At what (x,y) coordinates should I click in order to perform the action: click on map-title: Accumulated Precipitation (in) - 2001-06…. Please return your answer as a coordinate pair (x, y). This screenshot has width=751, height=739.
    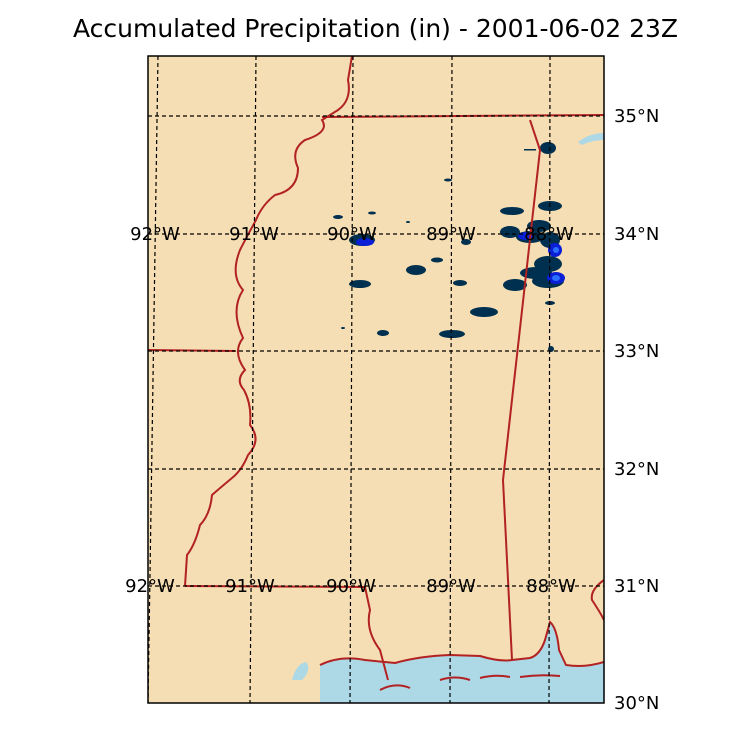
    Looking at the image, I should click on (375, 28).